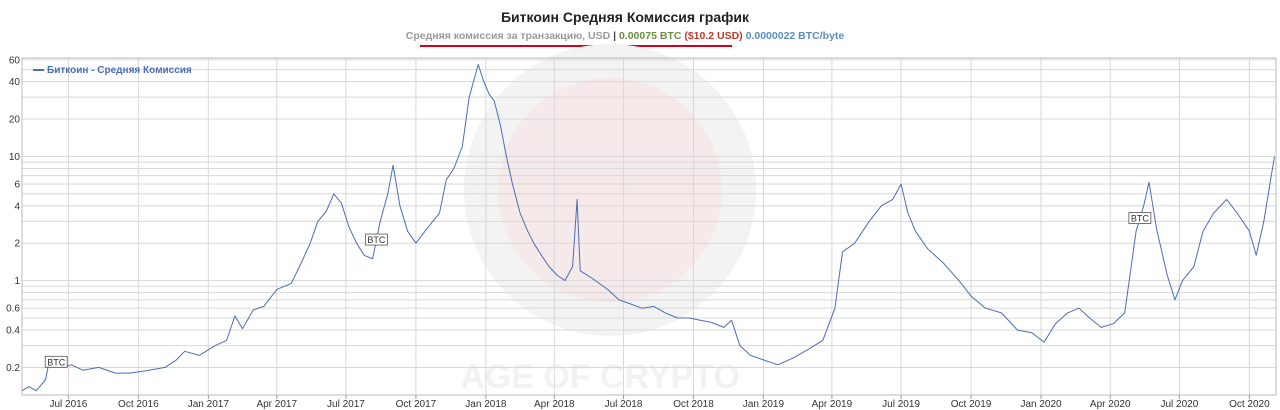 The width and height of the screenshot is (1280, 410). I want to click on y-tick-label: 10, so click(15, 157).